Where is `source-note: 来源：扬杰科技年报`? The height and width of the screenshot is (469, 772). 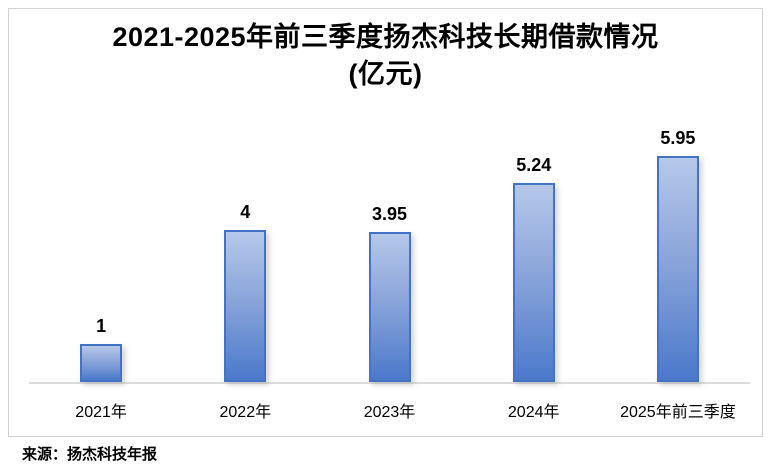
source-note: 来源：扬杰科技年报 is located at coordinates (90, 454).